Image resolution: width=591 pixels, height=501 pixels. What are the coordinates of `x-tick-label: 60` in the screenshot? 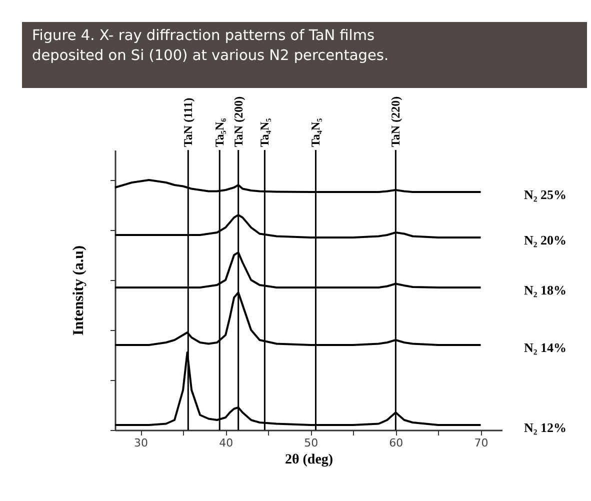 It's located at (396, 443).